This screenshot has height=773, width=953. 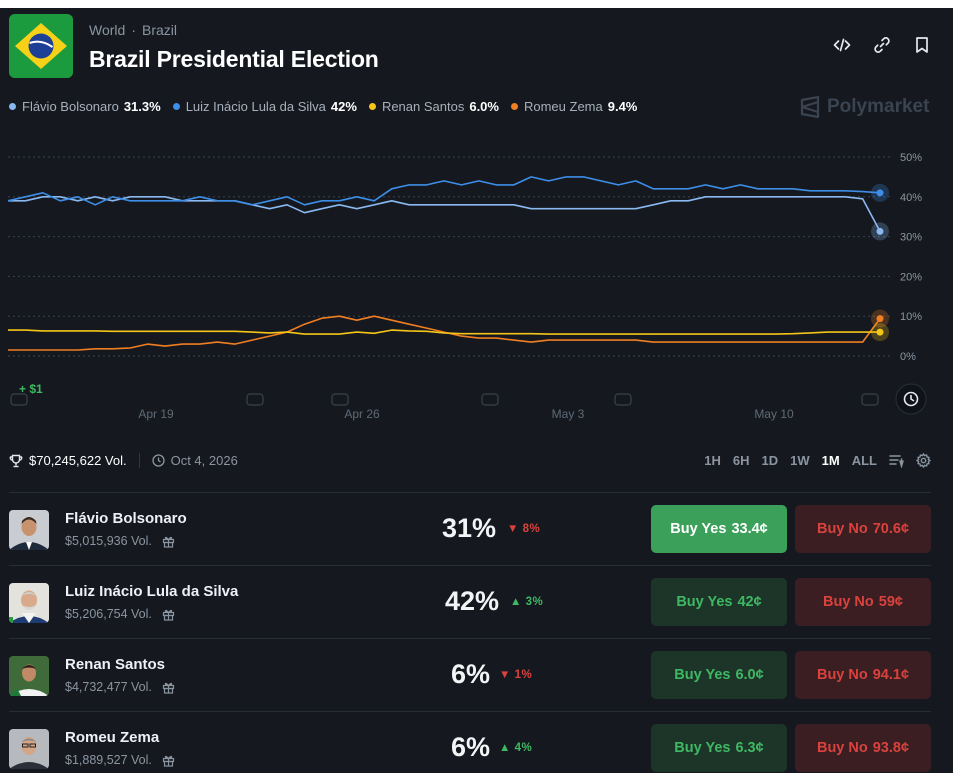 What do you see at coordinates (842, 45) in the screenshot?
I see `embed-code-icon` at bounding box center [842, 45].